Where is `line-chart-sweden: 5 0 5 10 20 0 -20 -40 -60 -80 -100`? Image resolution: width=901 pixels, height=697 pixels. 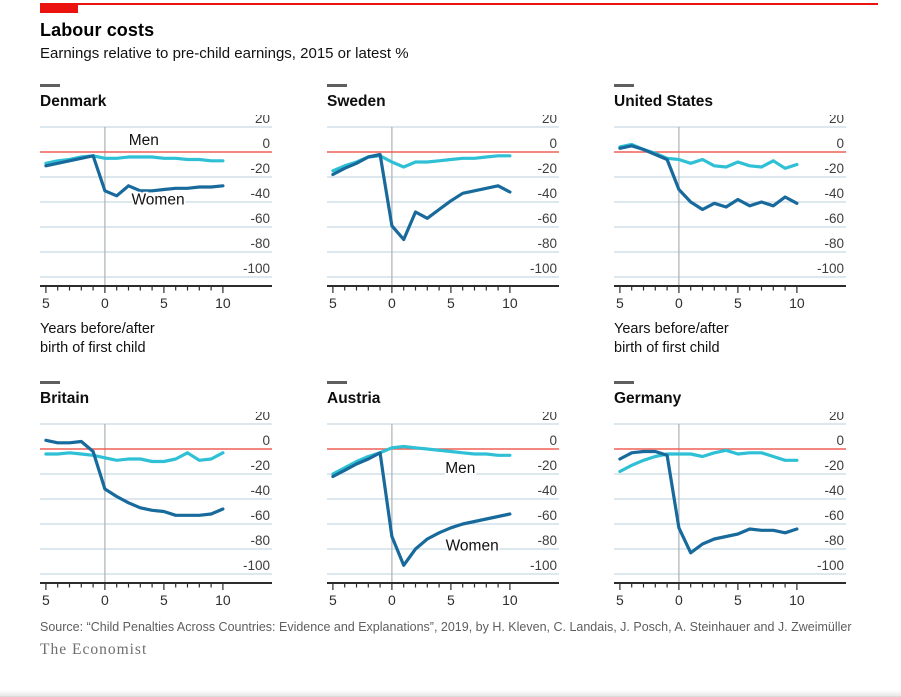
line-chart-sweden: 5 0 5 10 20 0 -20 -40 -60 -80 -100 is located at coordinates (443, 211).